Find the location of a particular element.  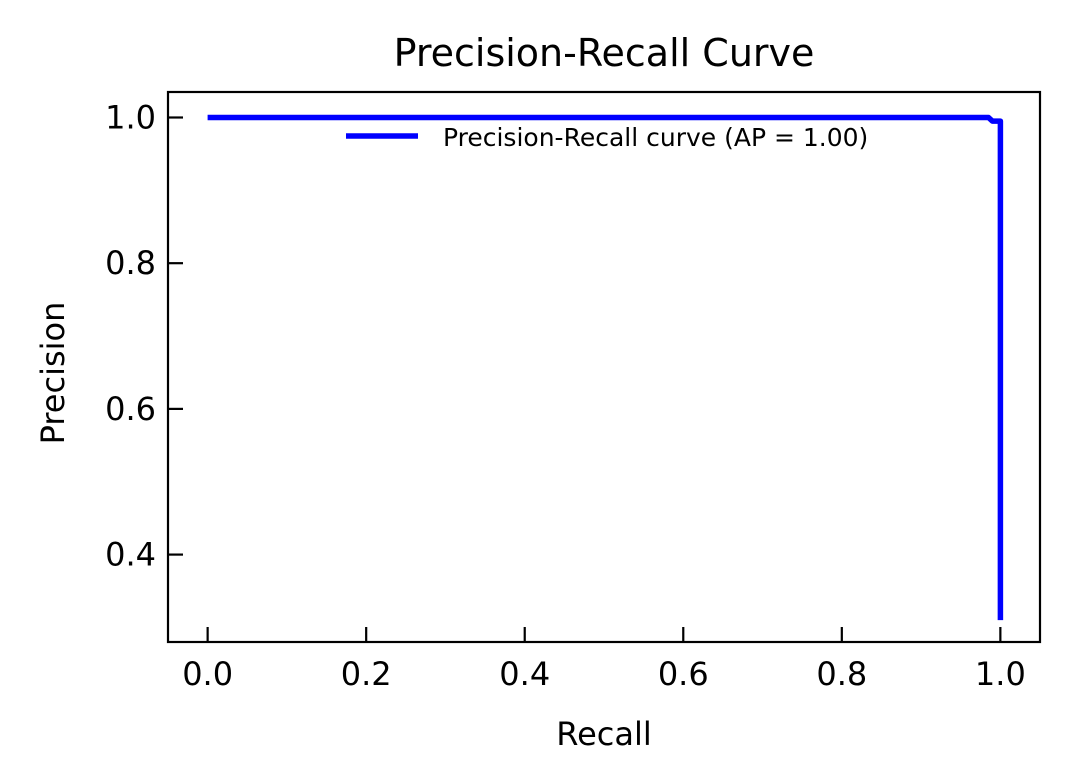

chart-title: Precision-Recall Curve is located at coordinates (604, 53).